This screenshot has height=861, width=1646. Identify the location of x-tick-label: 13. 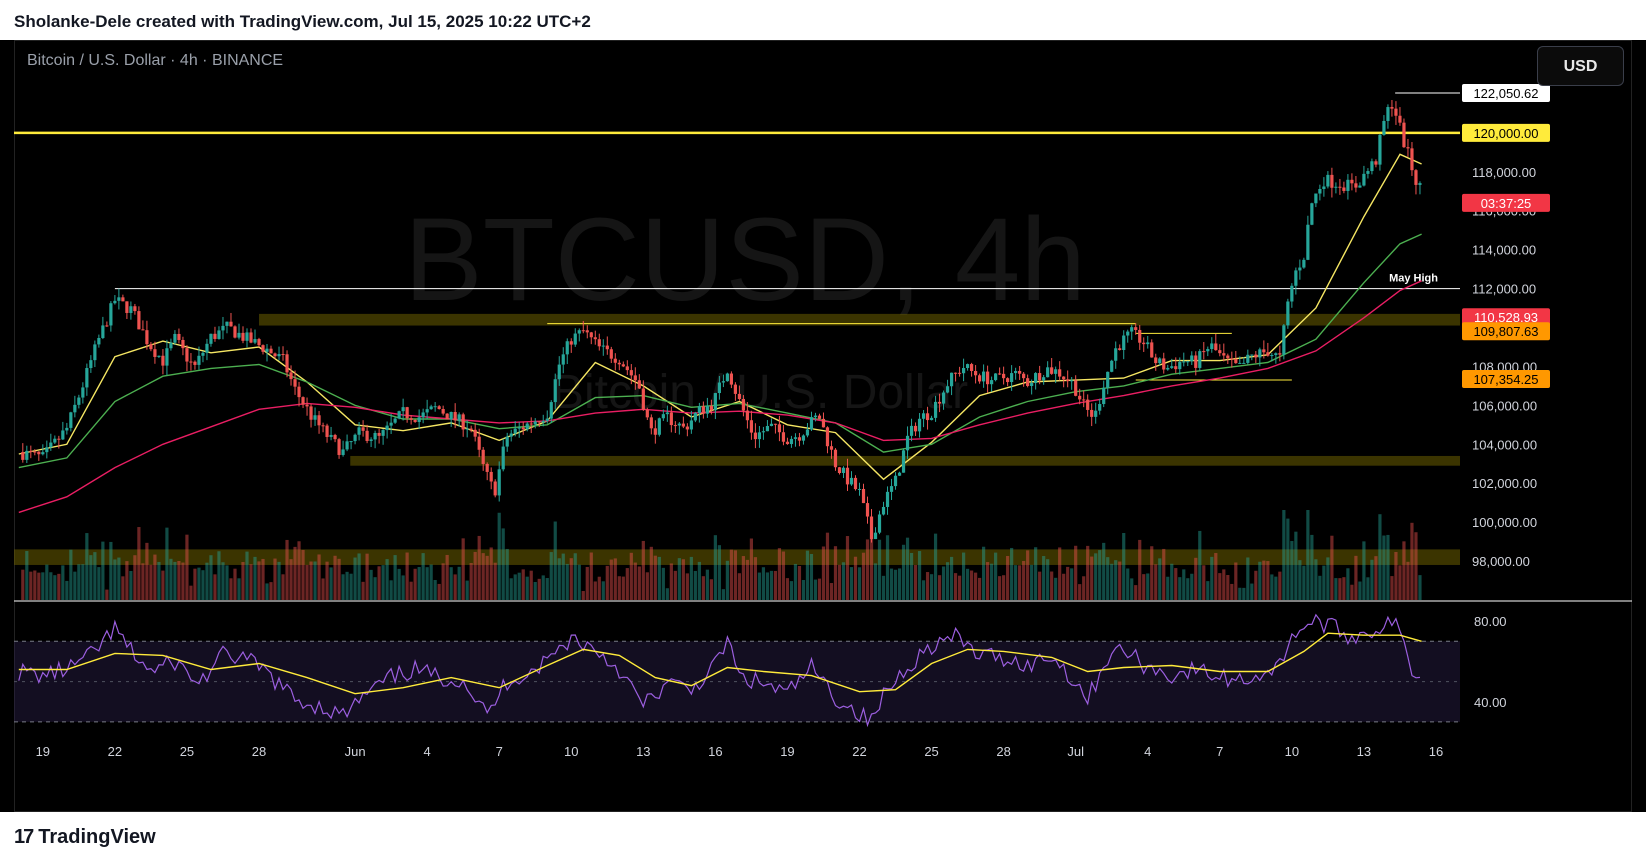
(1364, 751).